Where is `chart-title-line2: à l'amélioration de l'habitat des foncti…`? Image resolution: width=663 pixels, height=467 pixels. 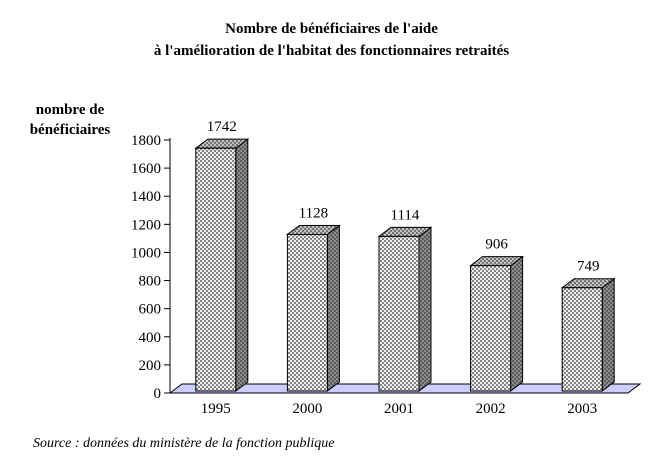 chart-title-line2: à l'amélioration de l'habitat des foncti… is located at coordinates (331, 51).